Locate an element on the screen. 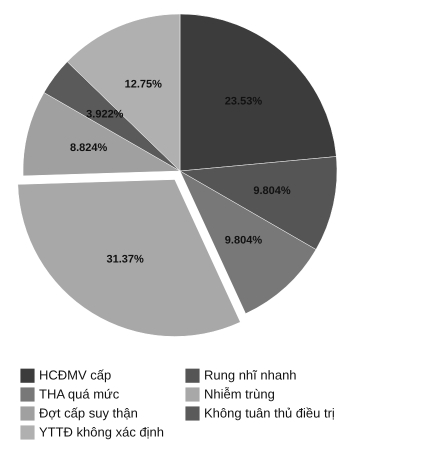 The width and height of the screenshot is (435, 458). legend-label: Nhiễm trùng is located at coordinates (239, 394).